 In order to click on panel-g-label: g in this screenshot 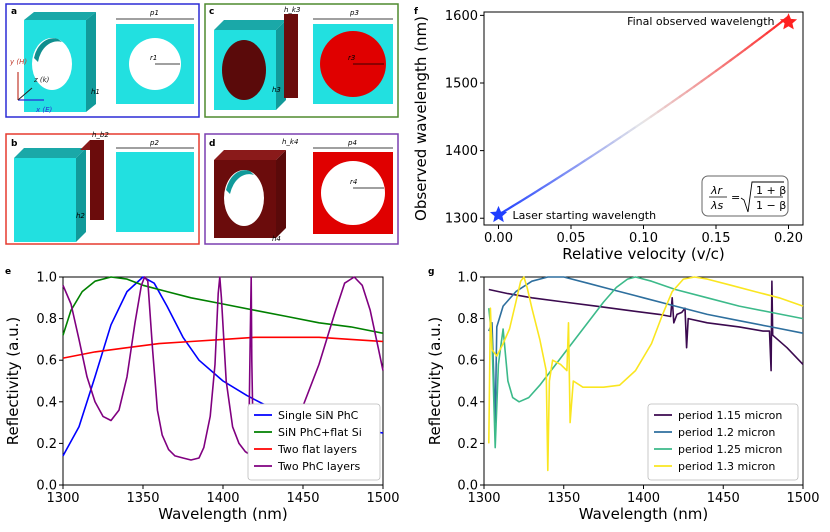, I will do `click(431, 272)`.